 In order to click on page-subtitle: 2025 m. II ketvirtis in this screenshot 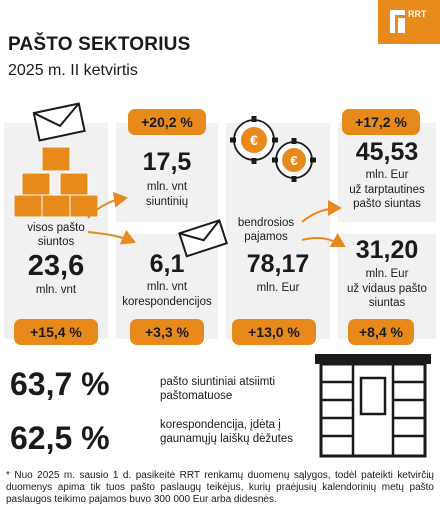, I will do `click(73, 70)`.